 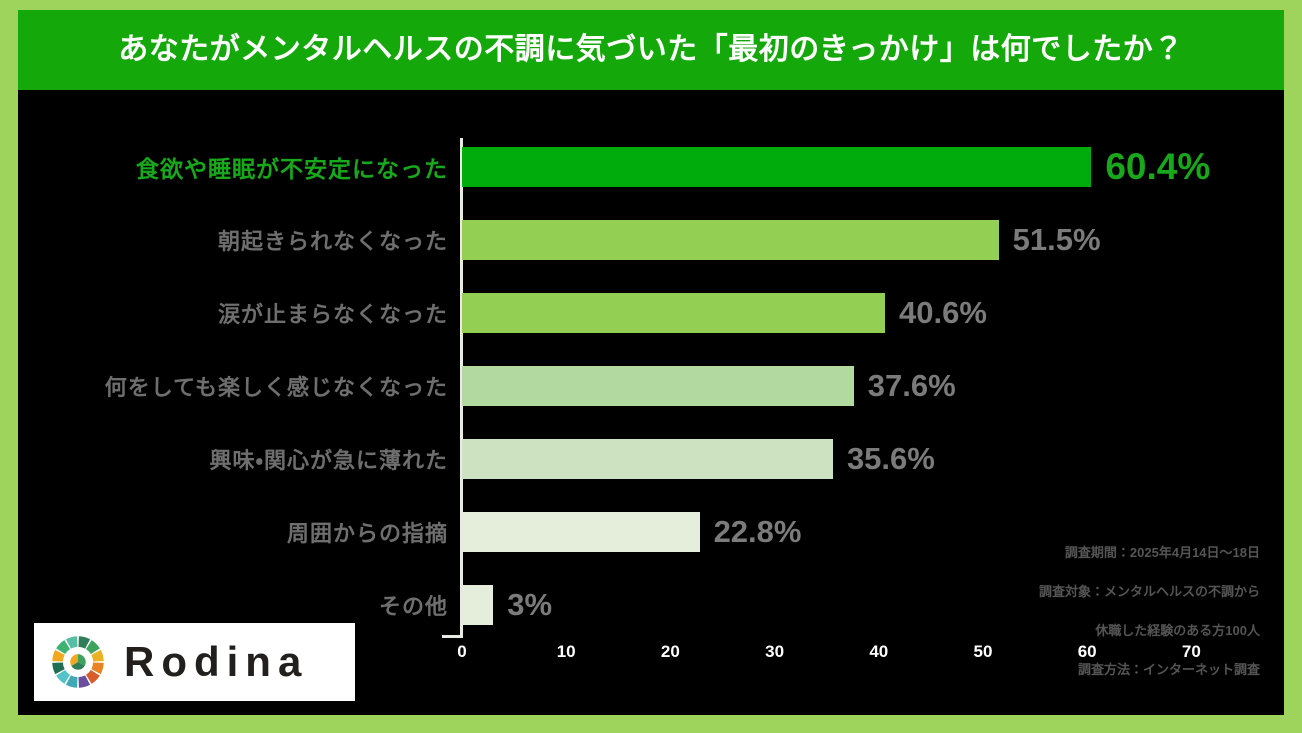 What do you see at coordinates (452, 636) in the screenshot?
I see `axis-origin-tick` at bounding box center [452, 636].